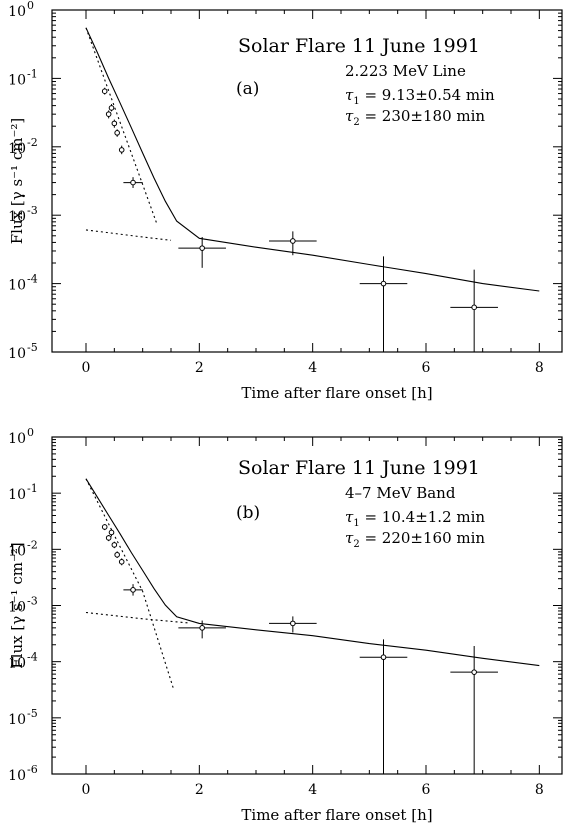 The height and width of the screenshot is (825, 581). Describe the element at coordinates (32, 279) in the screenshot. I see `y-tick-exponent: -4` at that location.